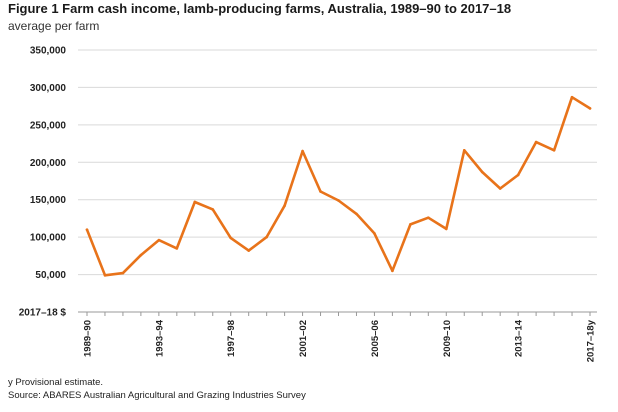 The width and height of the screenshot is (618, 412). What do you see at coordinates (43, 313) in the screenshot?
I see `y-axis-label: 2017–18 $` at bounding box center [43, 313].